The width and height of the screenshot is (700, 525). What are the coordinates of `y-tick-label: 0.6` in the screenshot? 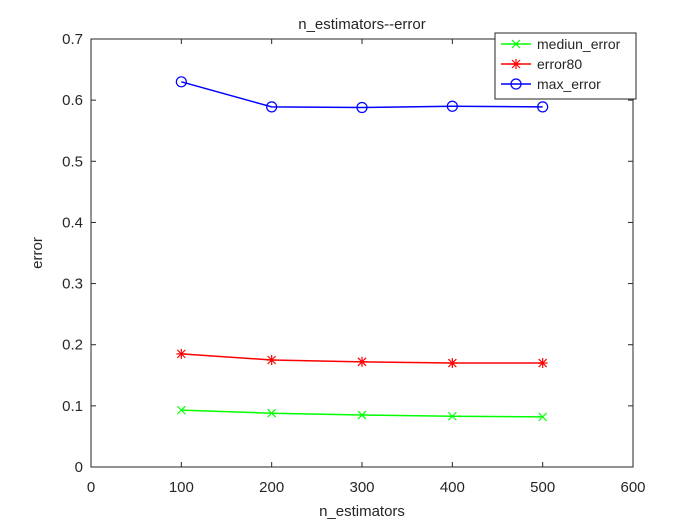 It's located at (72, 100).